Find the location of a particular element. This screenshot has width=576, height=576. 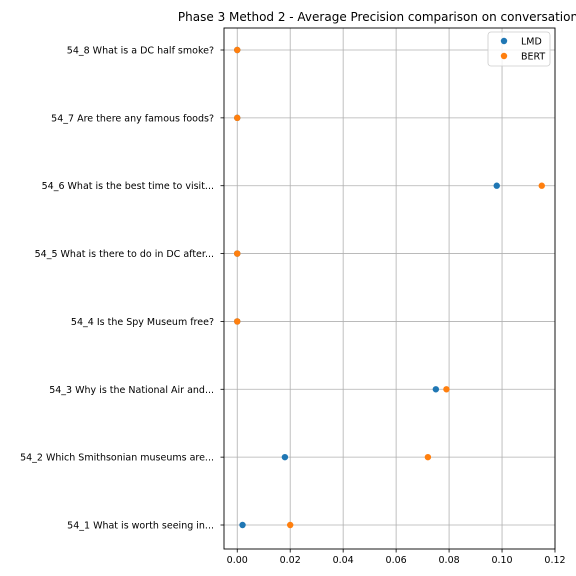

legend-label-lmd: LMD is located at coordinates (531, 42).